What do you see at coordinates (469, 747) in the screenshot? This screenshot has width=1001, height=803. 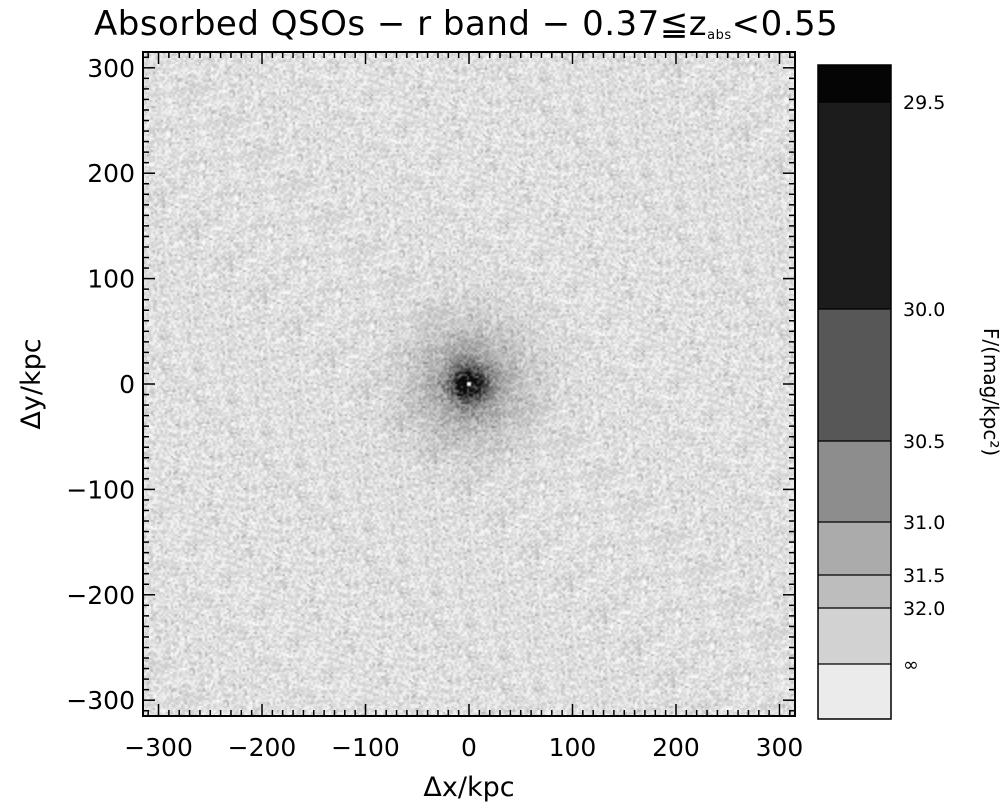 I see `x-tick-label: 0` at bounding box center [469, 747].